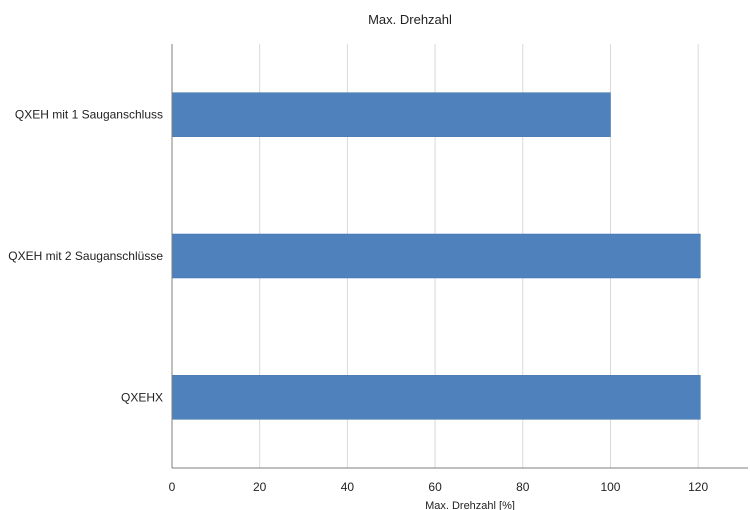 Image resolution: width=750 pixels, height=510 pixels. What do you see at coordinates (410, 19) in the screenshot?
I see `chart-title: Max. Drehzahl` at bounding box center [410, 19].